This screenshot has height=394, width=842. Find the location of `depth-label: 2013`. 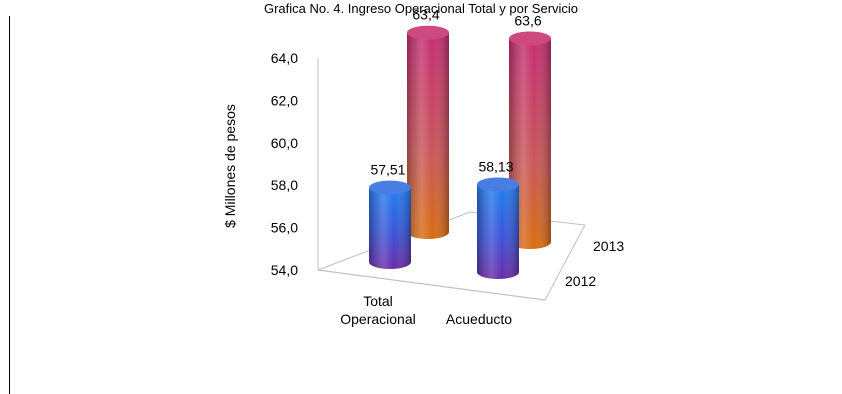

depth-label: 2013 is located at coordinates (608, 246).